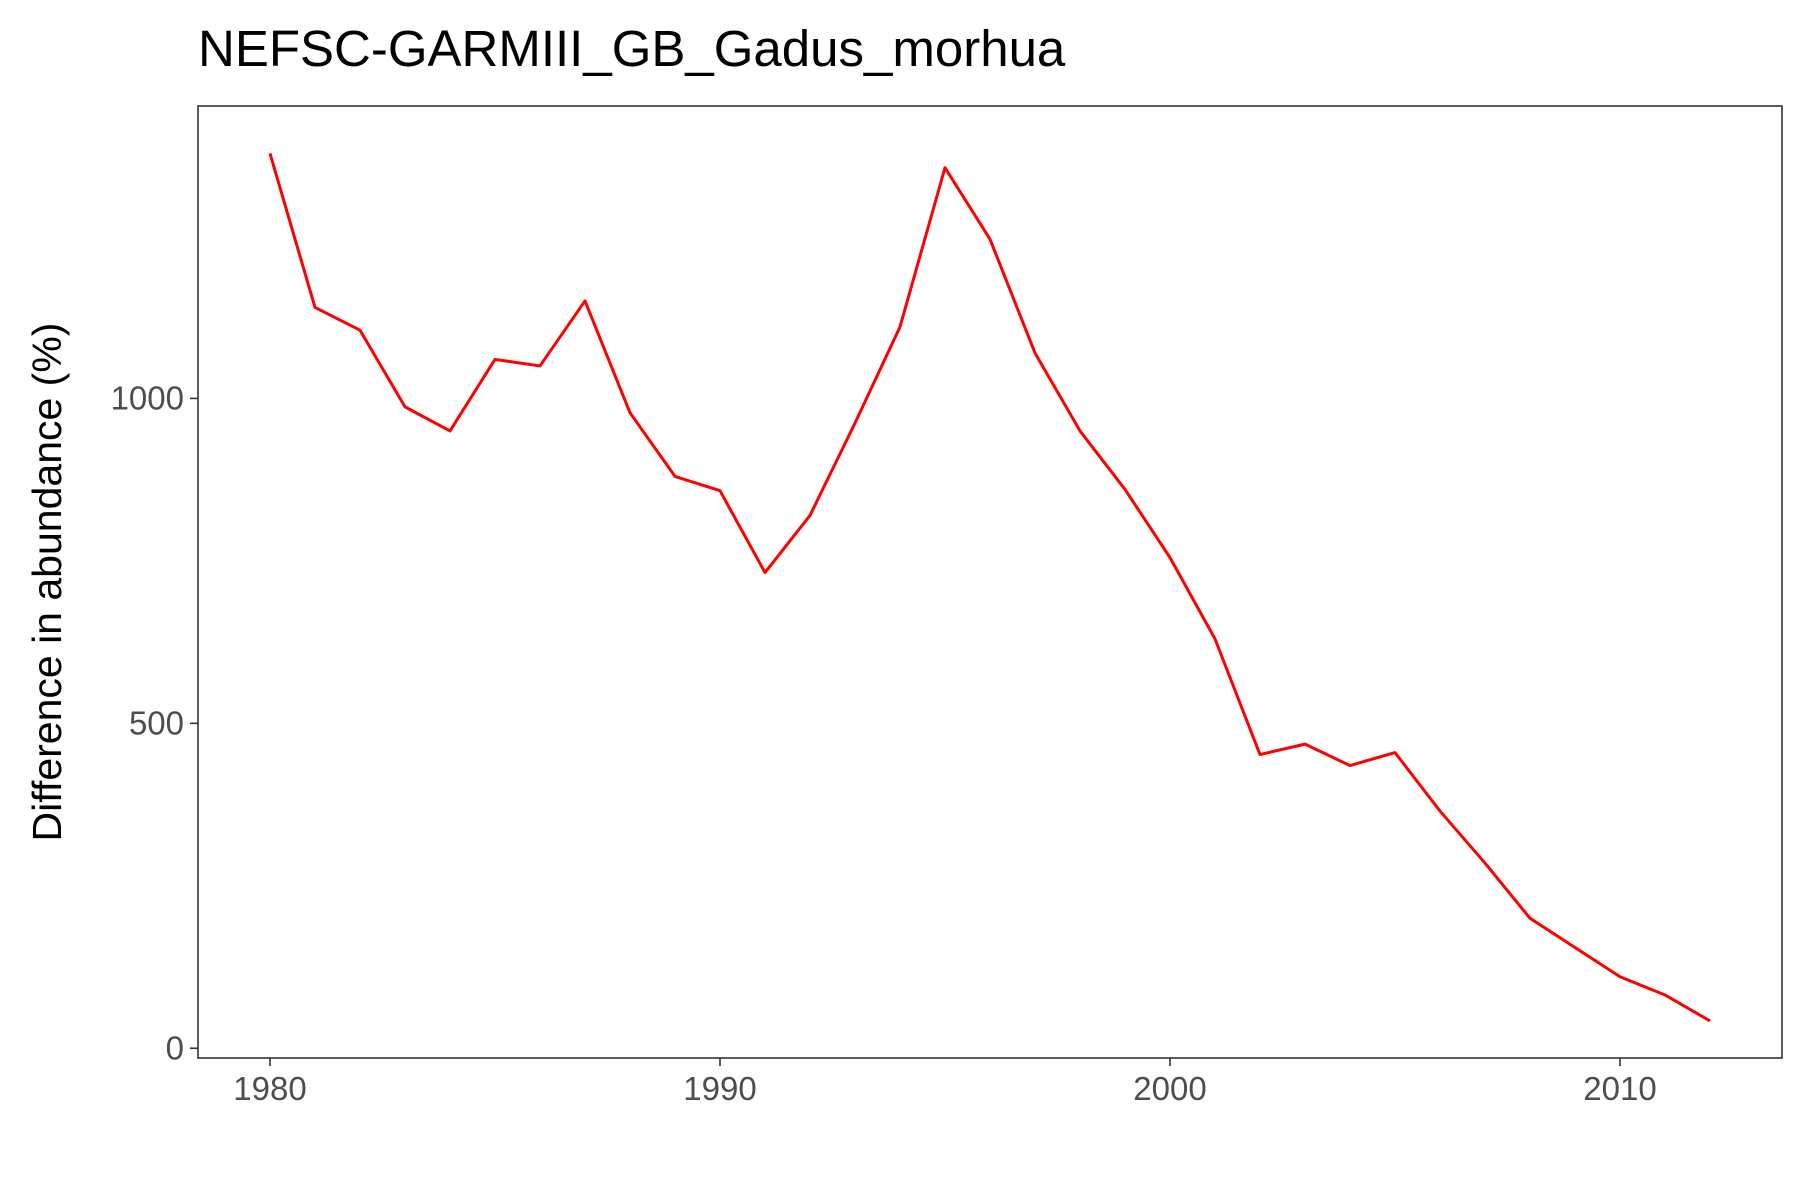 The width and height of the screenshot is (1800, 1200). Describe the element at coordinates (1169, 1088) in the screenshot. I see `x-tick-label: 2000` at that location.